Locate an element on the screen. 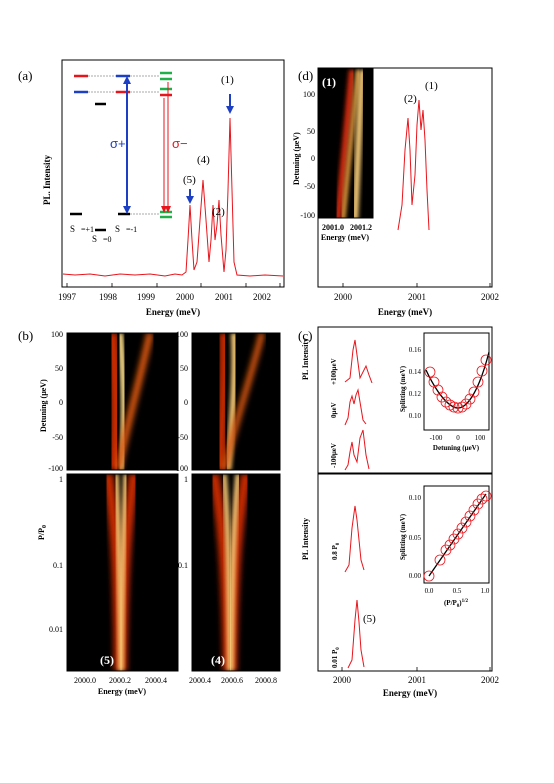 Image resolution: width=554 pixels, height=783 pixels. d-peak-label-2: (2) is located at coordinates (410, 99).